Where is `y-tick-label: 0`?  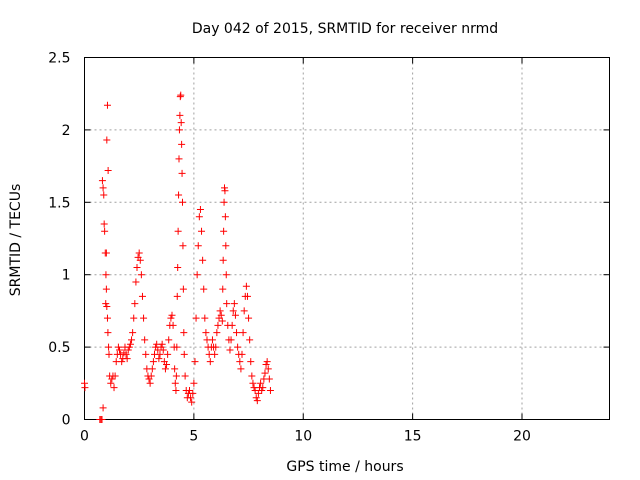
y-tick-label: 0 is located at coordinates (66, 421).